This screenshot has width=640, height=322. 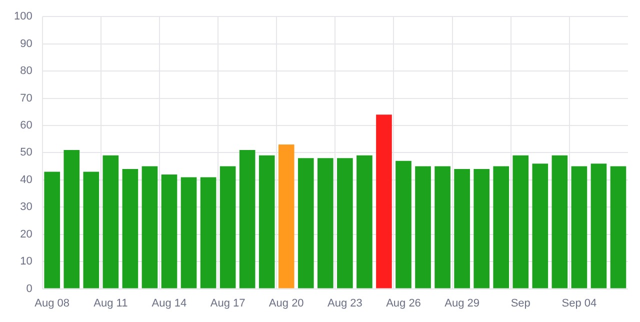 What do you see at coordinates (26, 126) in the screenshot?
I see `y-tick-label: 60` at bounding box center [26, 126].